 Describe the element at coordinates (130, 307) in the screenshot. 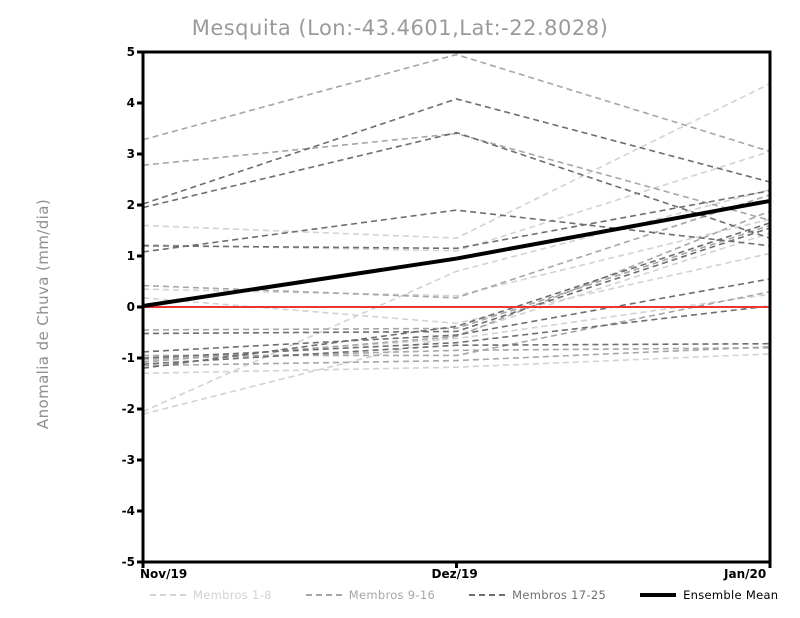

I see `y-tick-label: 0` at that location.